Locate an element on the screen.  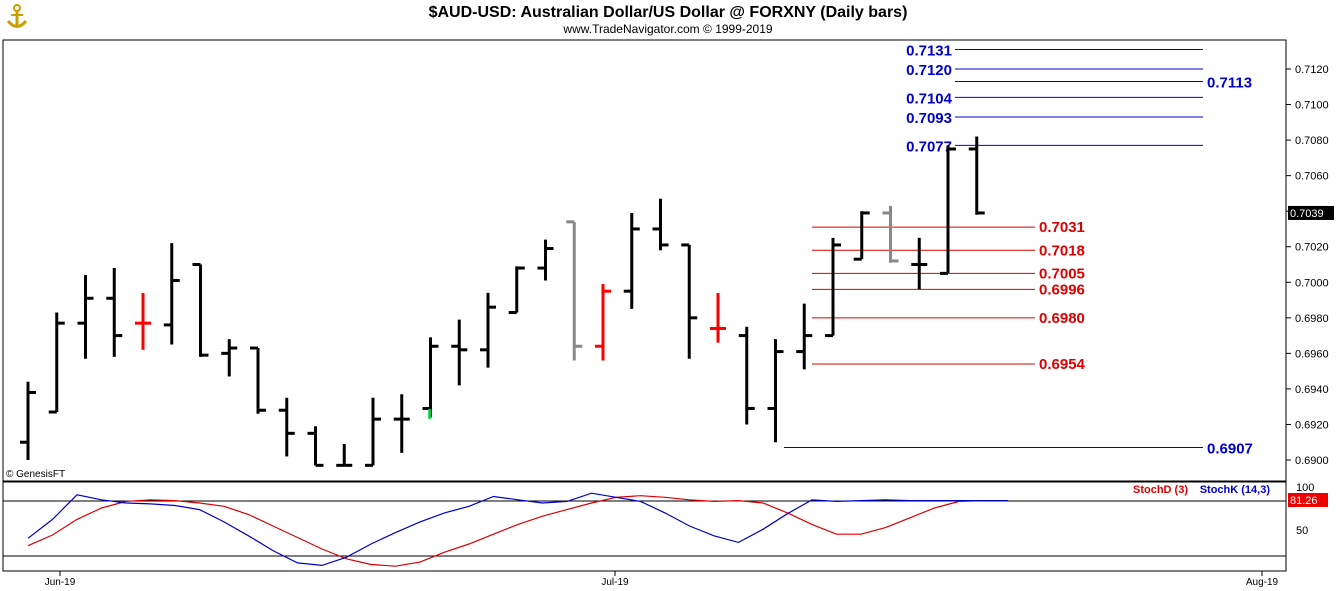
resistance-label: 0.7120 is located at coordinates (929, 70).